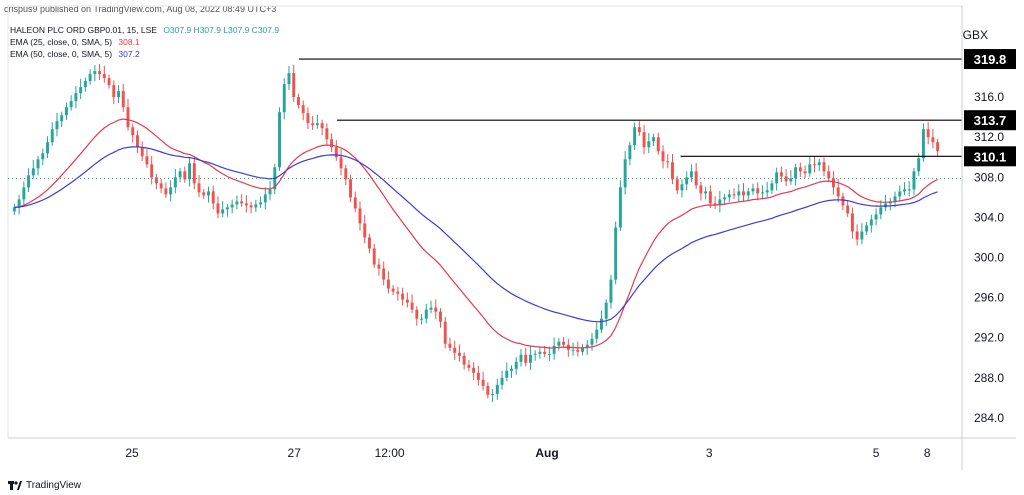 Image resolution: width=1024 pixels, height=495 pixels. I want to click on footer-brand: TradingView, so click(44, 485).